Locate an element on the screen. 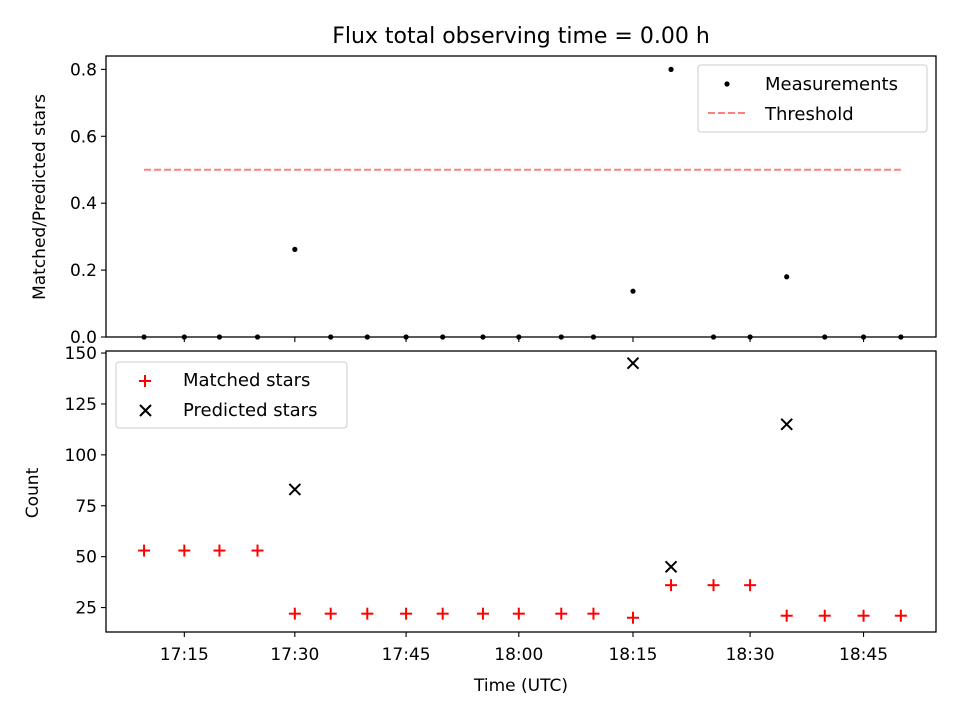  bottom-xlabel: Time (UTC) is located at coordinates (520, 686).